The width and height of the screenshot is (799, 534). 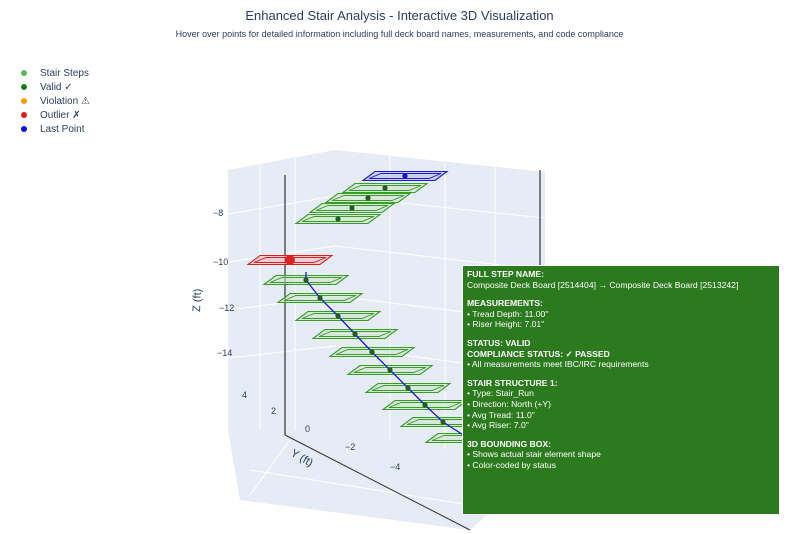 I want to click on legend-label: Outlier ✗, so click(x=60, y=115).